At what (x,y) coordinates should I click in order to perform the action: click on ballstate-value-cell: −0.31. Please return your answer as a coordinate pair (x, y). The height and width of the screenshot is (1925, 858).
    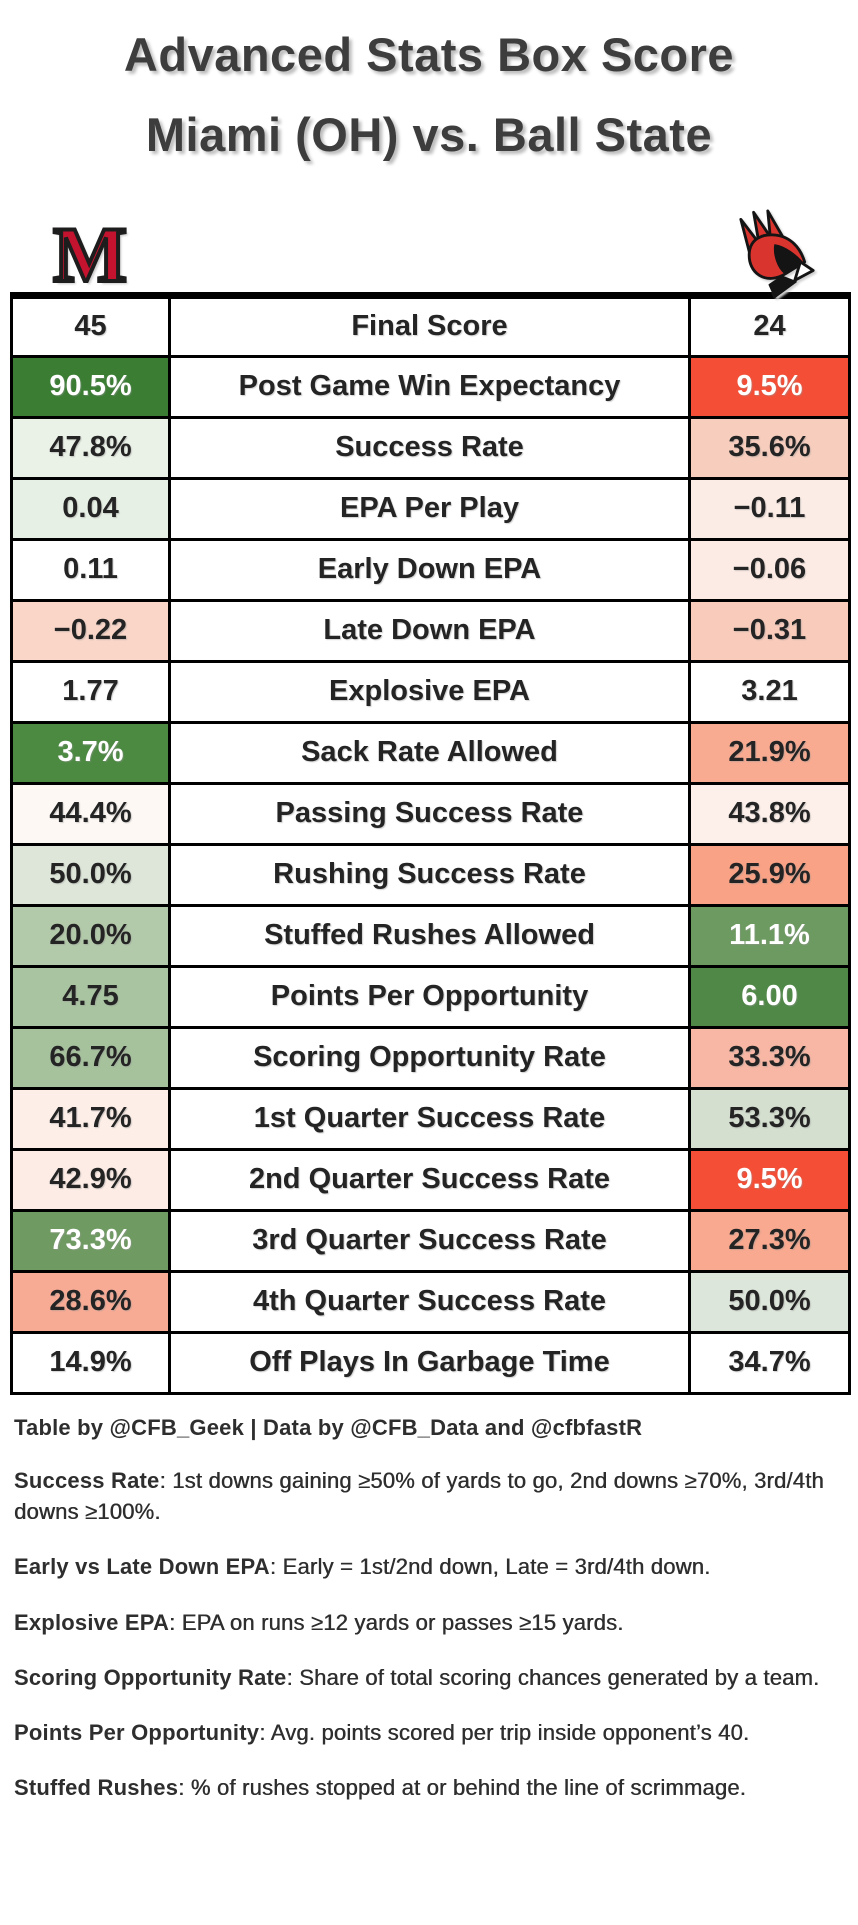
    Looking at the image, I should click on (769, 630).